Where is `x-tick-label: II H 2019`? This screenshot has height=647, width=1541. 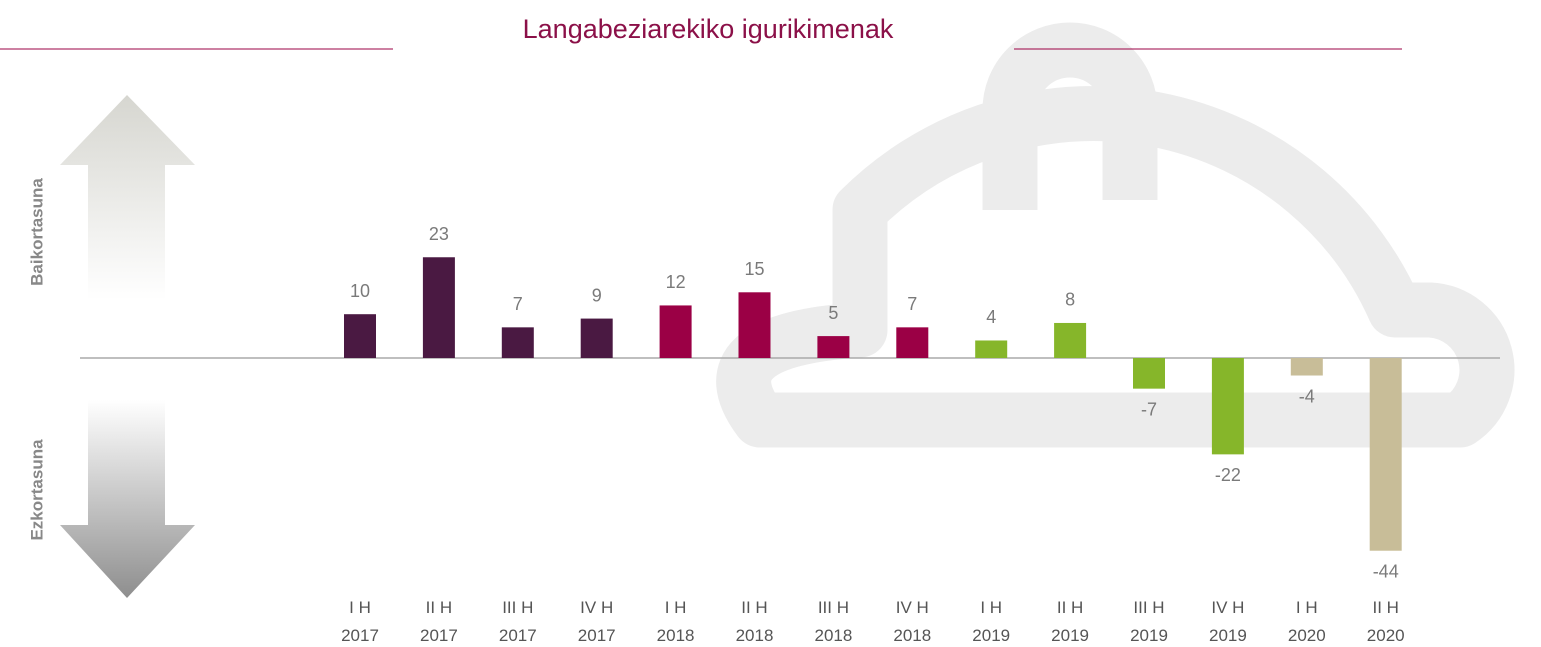
x-tick-label: II H 2019 is located at coordinates (1070, 621).